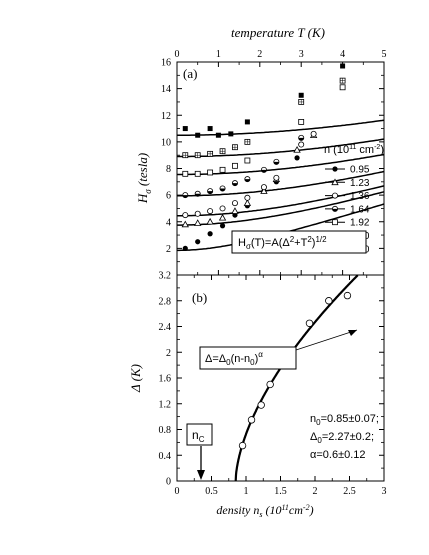 This screenshot has height=555, width=429. I want to click on formula-box-frame, so click(299, 242).